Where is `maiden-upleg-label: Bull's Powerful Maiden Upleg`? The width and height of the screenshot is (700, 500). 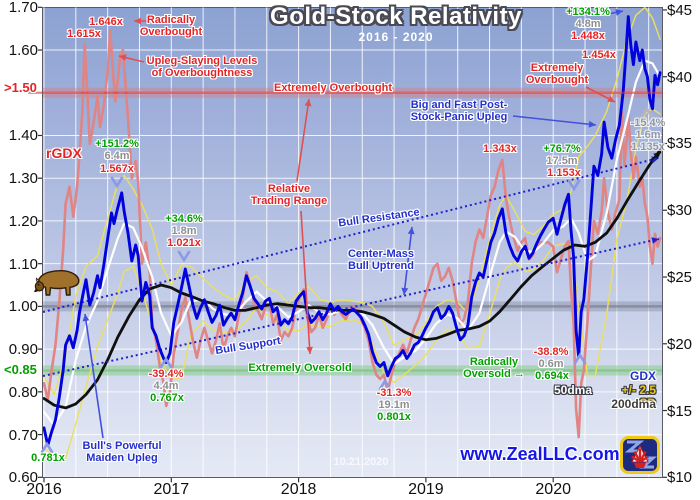 maiden-upleg-label: Bull's Powerful Maiden Upleg is located at coordinates (122, 452).